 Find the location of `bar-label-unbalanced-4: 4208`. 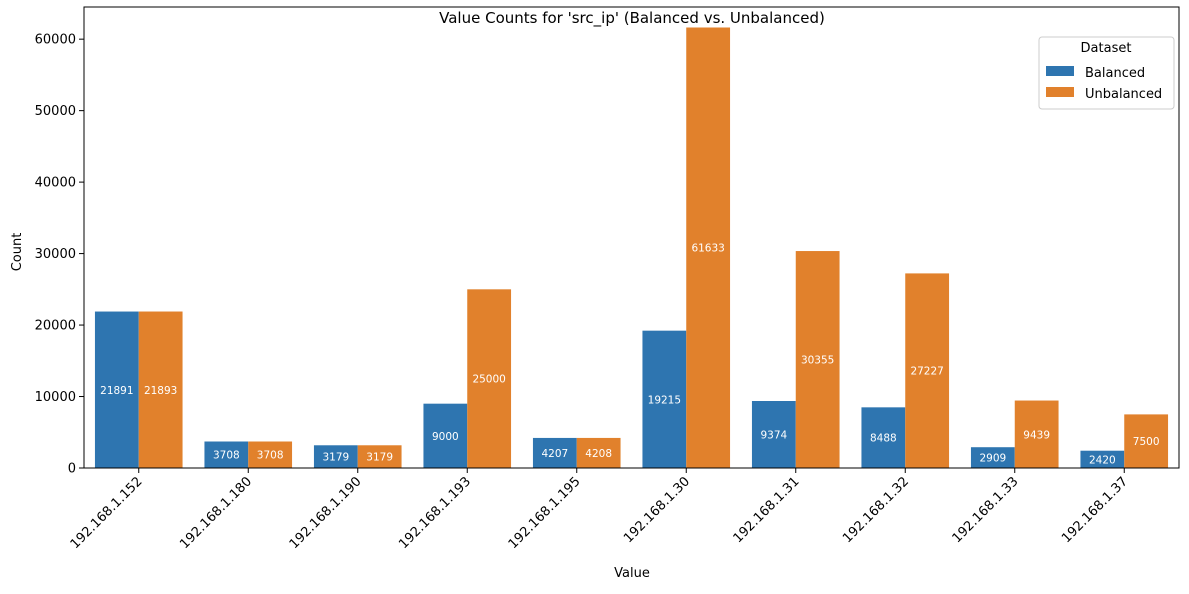

bar-label-unbalanced-4: 4208 is located at coordinates (598, 454).